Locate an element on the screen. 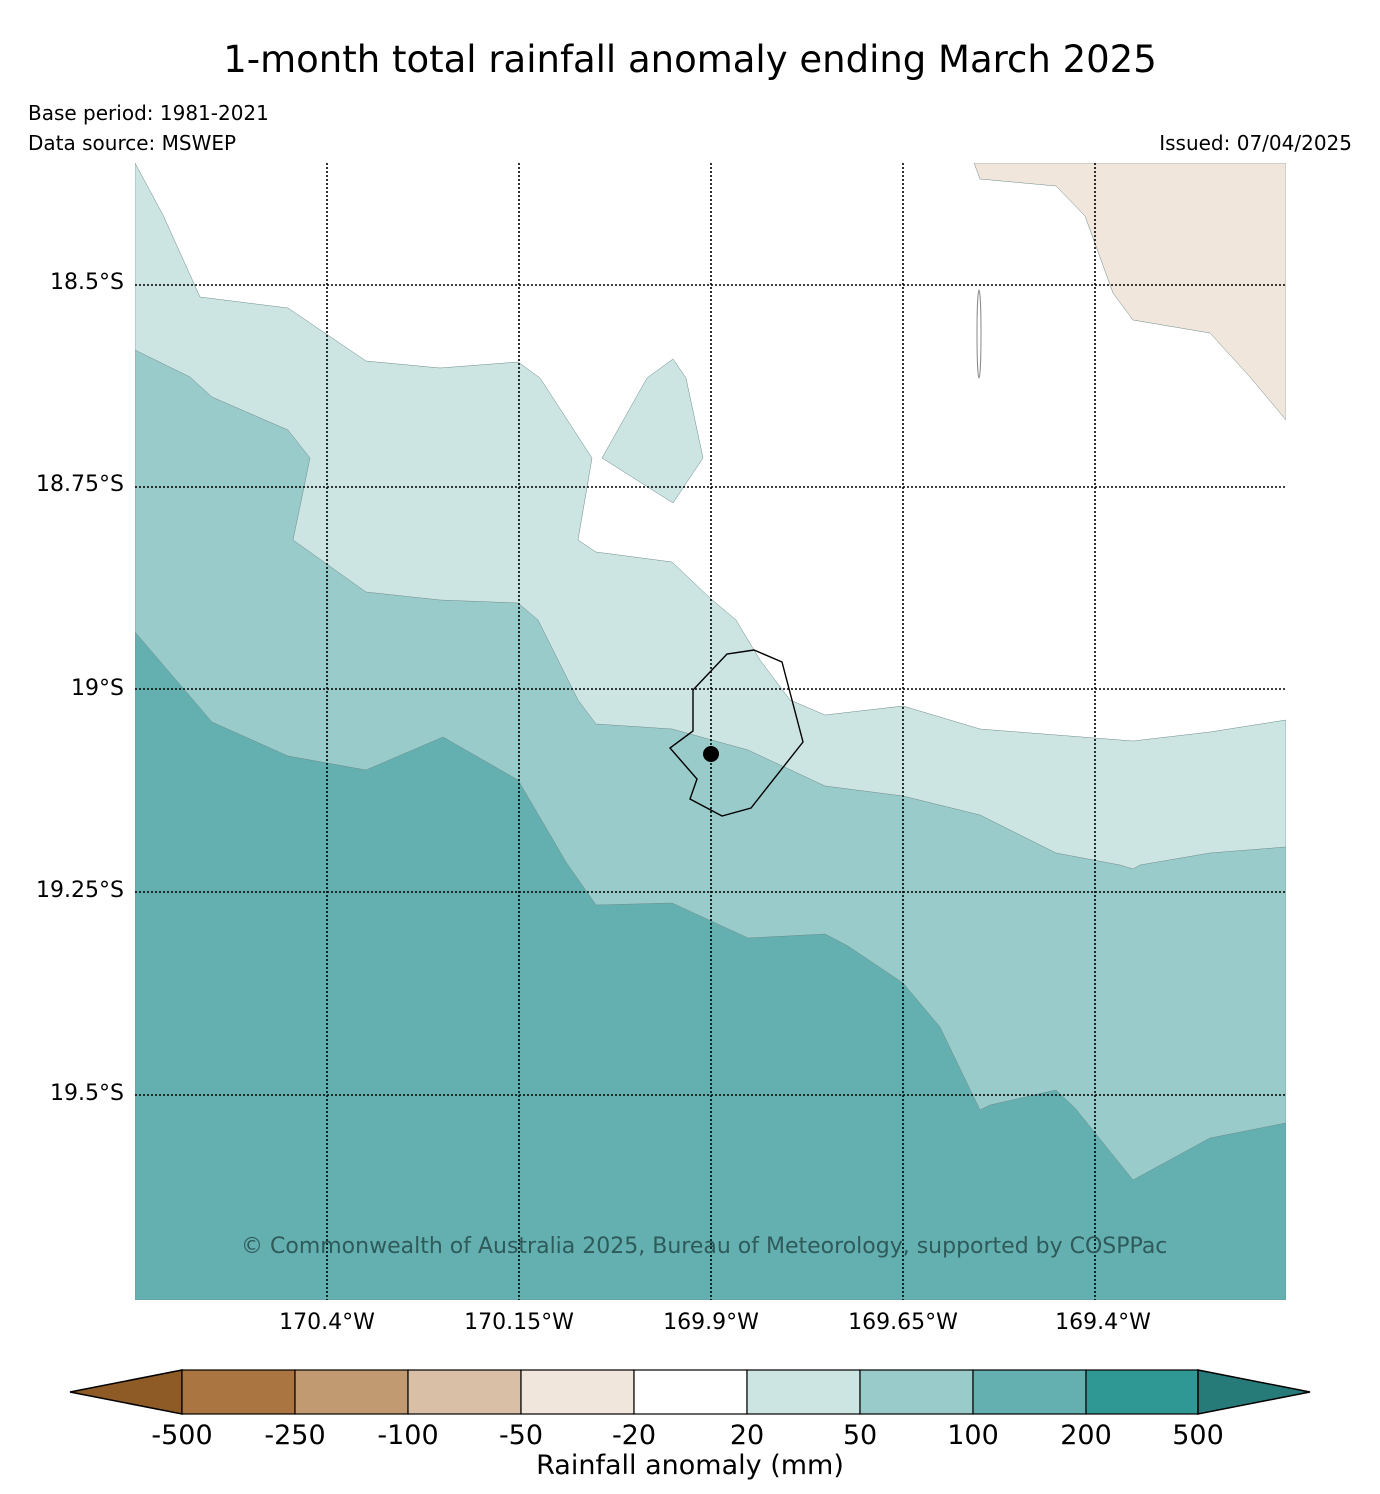 The image size is (1380, 1494). lon-label-169-4: 169.4°W is located at coordinates (1103, 1322).